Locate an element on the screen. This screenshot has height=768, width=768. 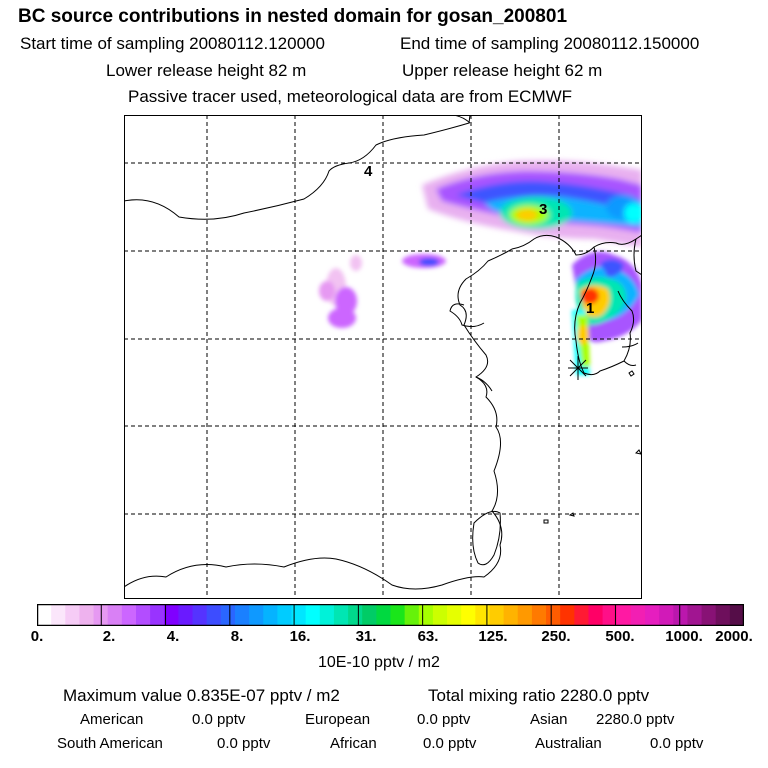
colorbar-frame is located at coordinates (390, 615).